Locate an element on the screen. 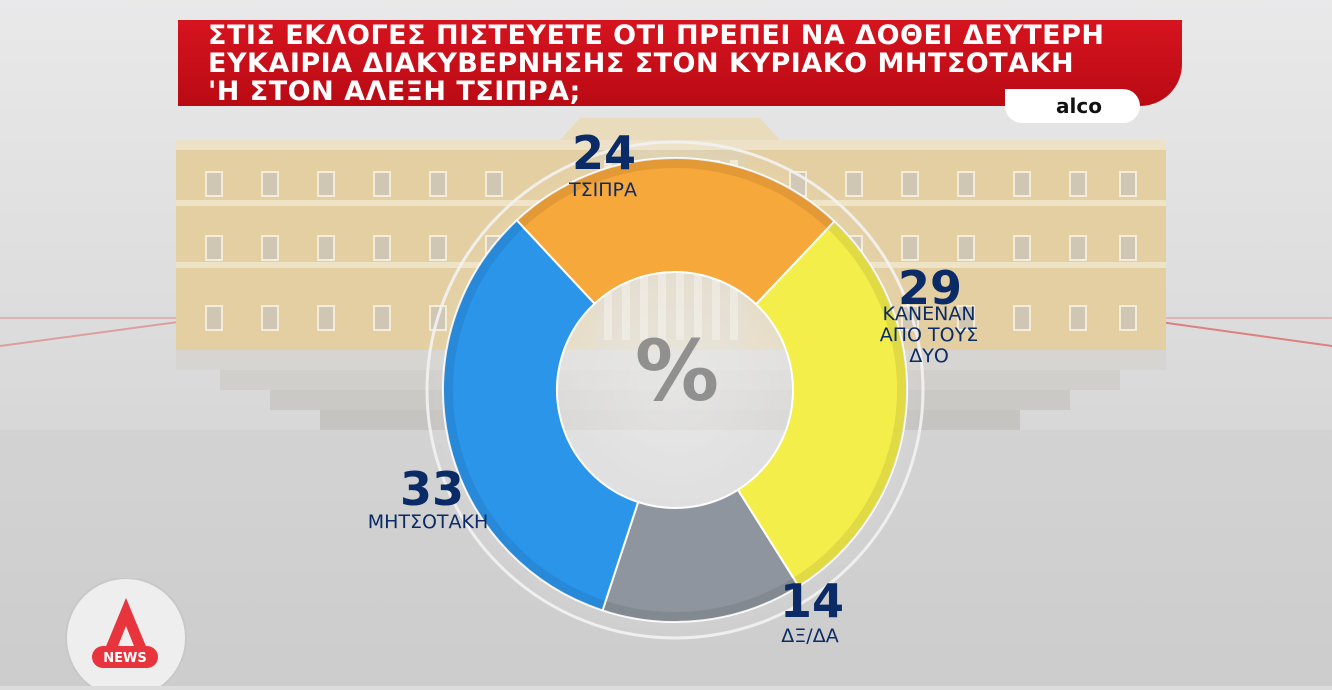 The image size is (1332, 690). label-none: ΚΑΝΕΝΑΝ ΑΠΟ ΤΟΥΣ ΔΥΟ is located at coordinates (929, 335).